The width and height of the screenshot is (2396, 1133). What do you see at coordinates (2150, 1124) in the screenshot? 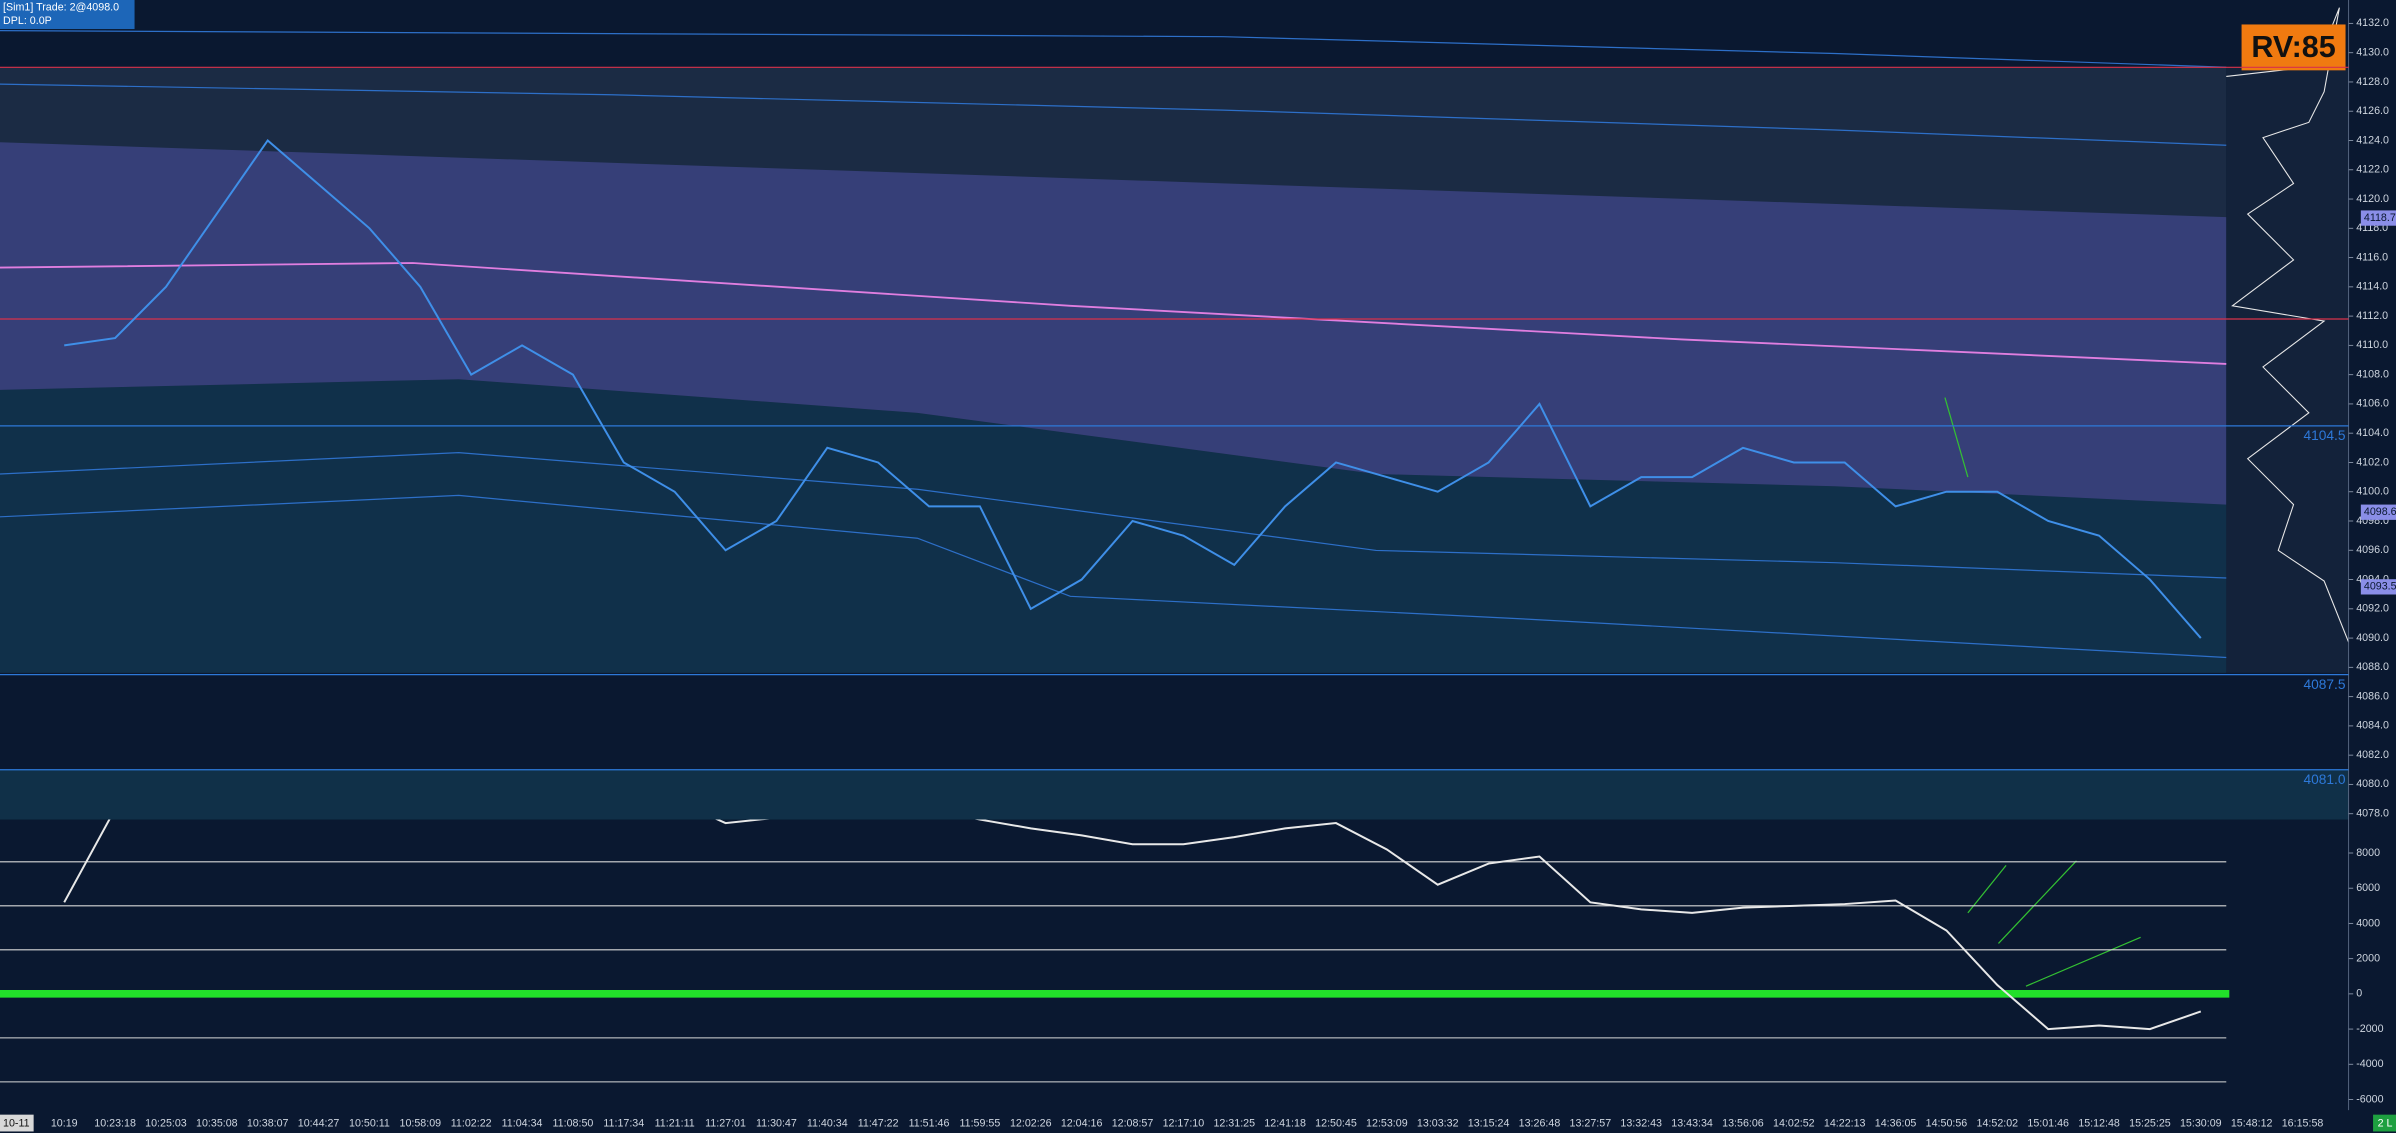
I see `x-tick-label: 15:25:25` at bounding box center [2150, 1124].